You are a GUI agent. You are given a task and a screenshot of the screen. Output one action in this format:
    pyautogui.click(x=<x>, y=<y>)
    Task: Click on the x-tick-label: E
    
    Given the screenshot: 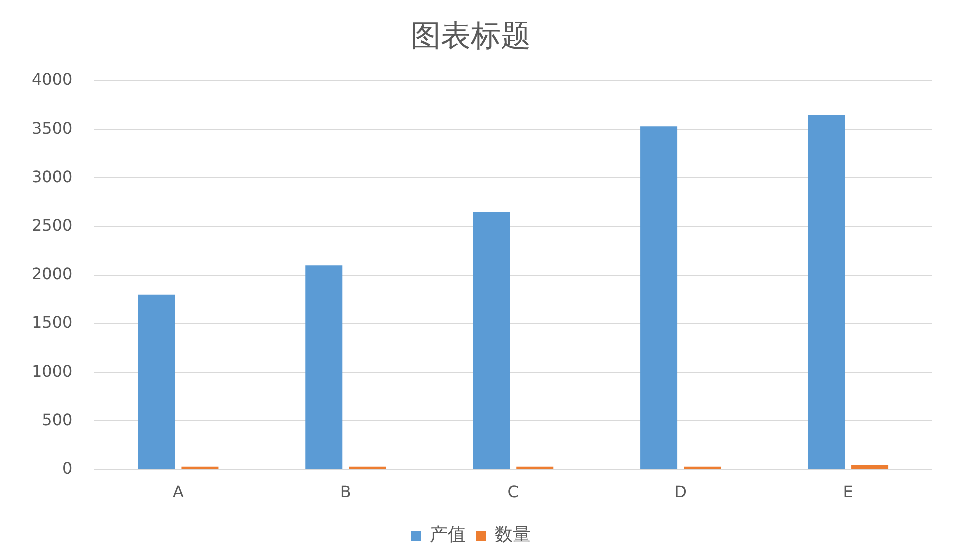 What is the action you would take?
    pyautogui.click(x=848, y=492)
    